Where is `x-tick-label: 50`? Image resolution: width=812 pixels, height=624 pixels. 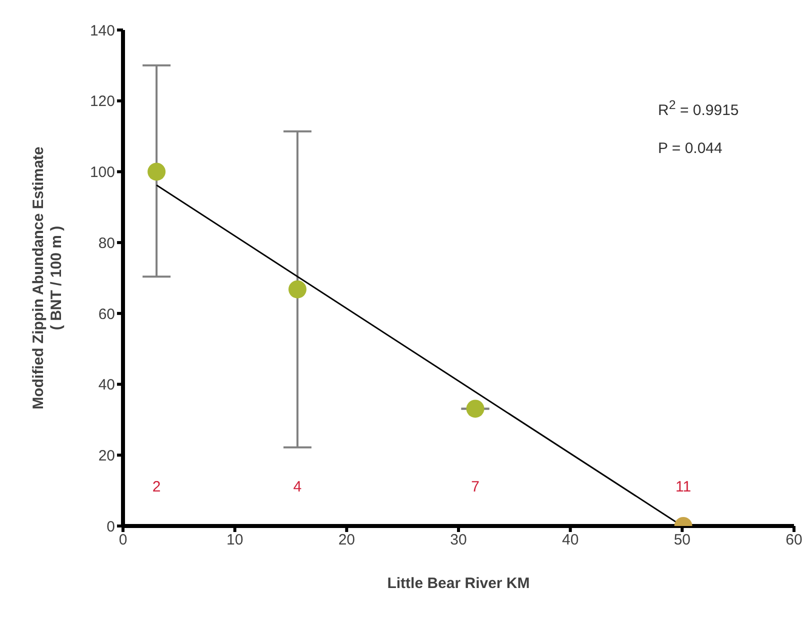
x-tick-label: 50 is located at coordinates (682, 540).